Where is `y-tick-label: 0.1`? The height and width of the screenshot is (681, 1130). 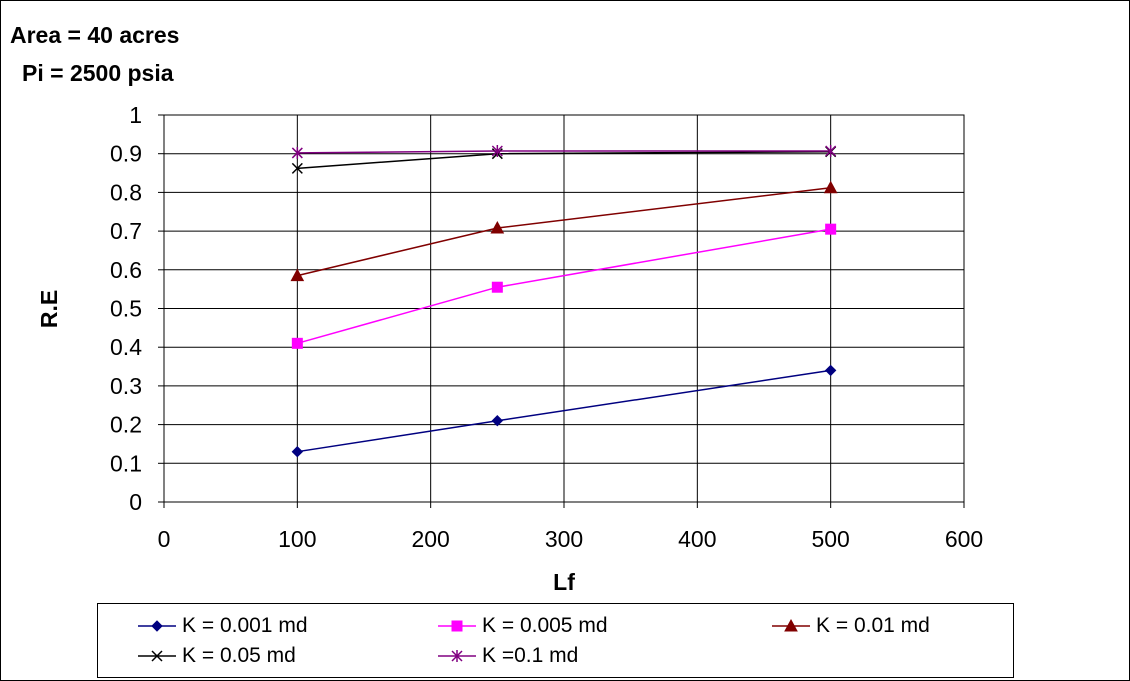
y-tick-label: 0.1 is located at coordinates (126, 463).